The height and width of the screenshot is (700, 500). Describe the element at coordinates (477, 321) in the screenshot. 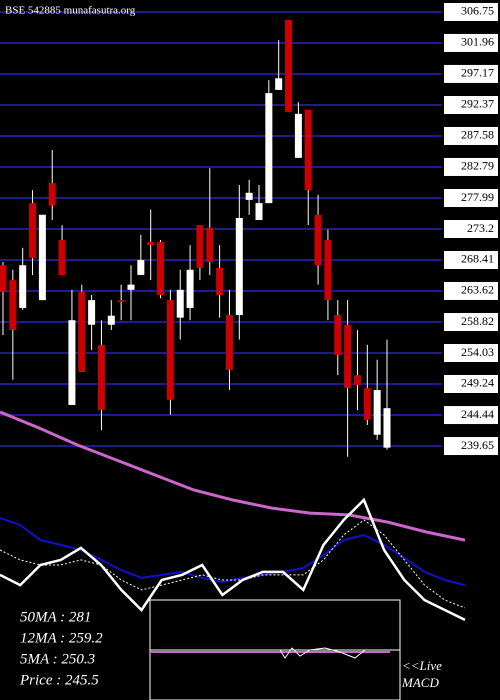

I see `y-tick-label: 258.82` at that location.